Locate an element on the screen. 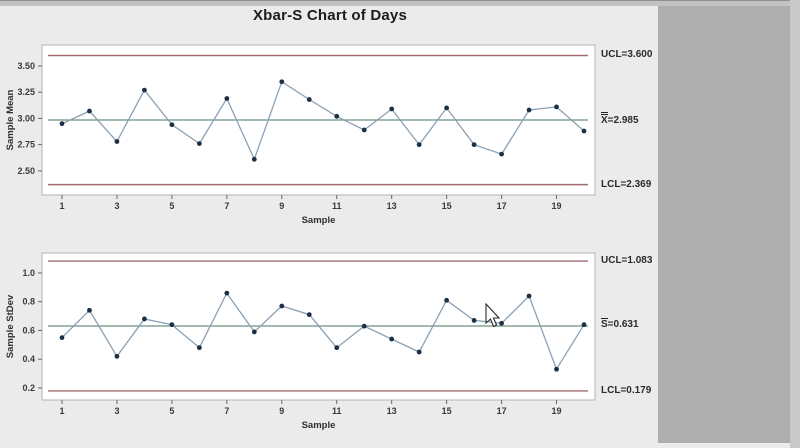 The image size is (800, 448). y-tick-label: 2.75 is located at coordinates (26, 145).